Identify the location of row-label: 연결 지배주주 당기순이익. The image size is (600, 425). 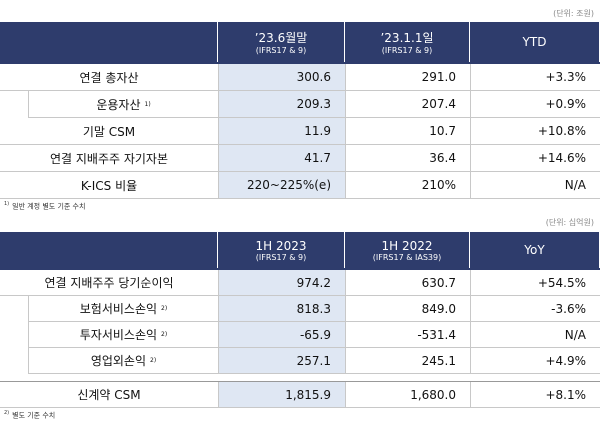
(109, 283).